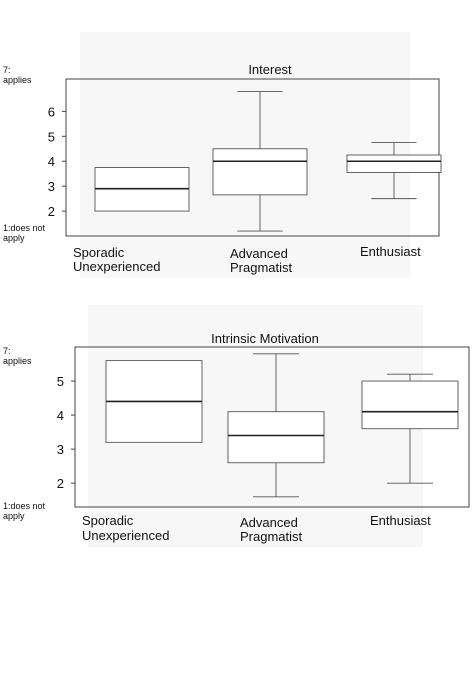  Describe the element at coordinates (51, 111) in the screenshot. I see `y-tick-label: 6` at that location.